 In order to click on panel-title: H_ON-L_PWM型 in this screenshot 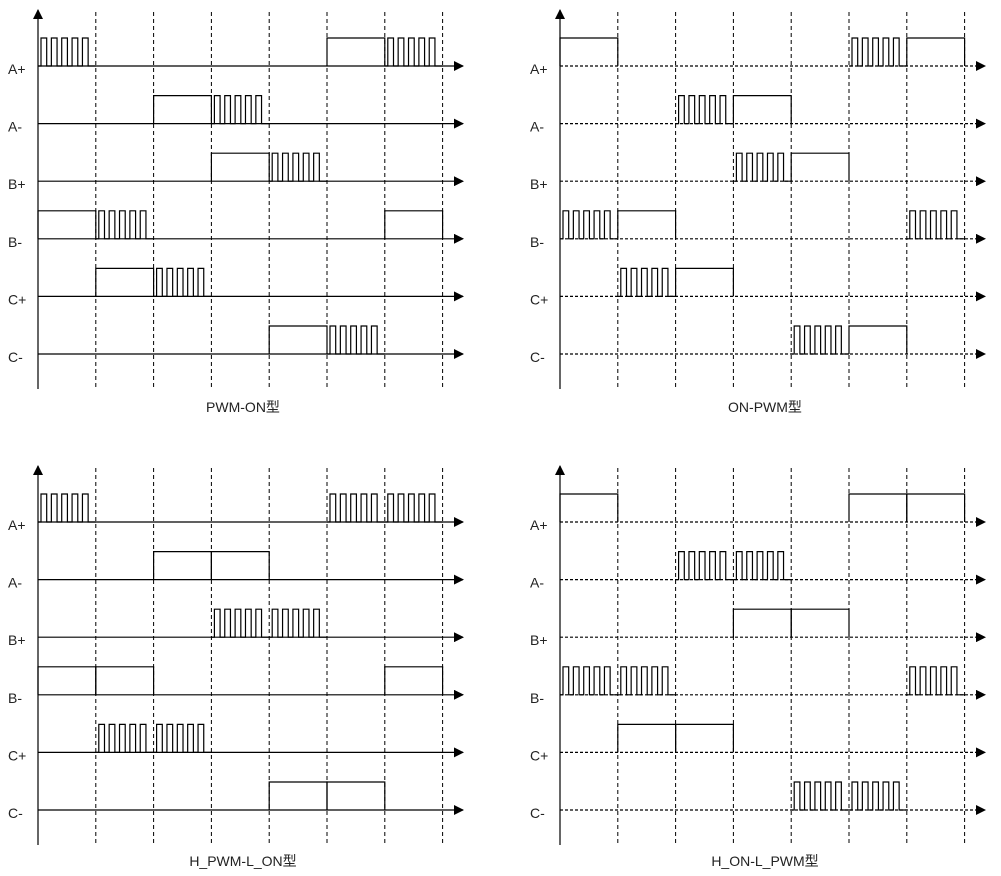, I will do `click(764, 861)`.